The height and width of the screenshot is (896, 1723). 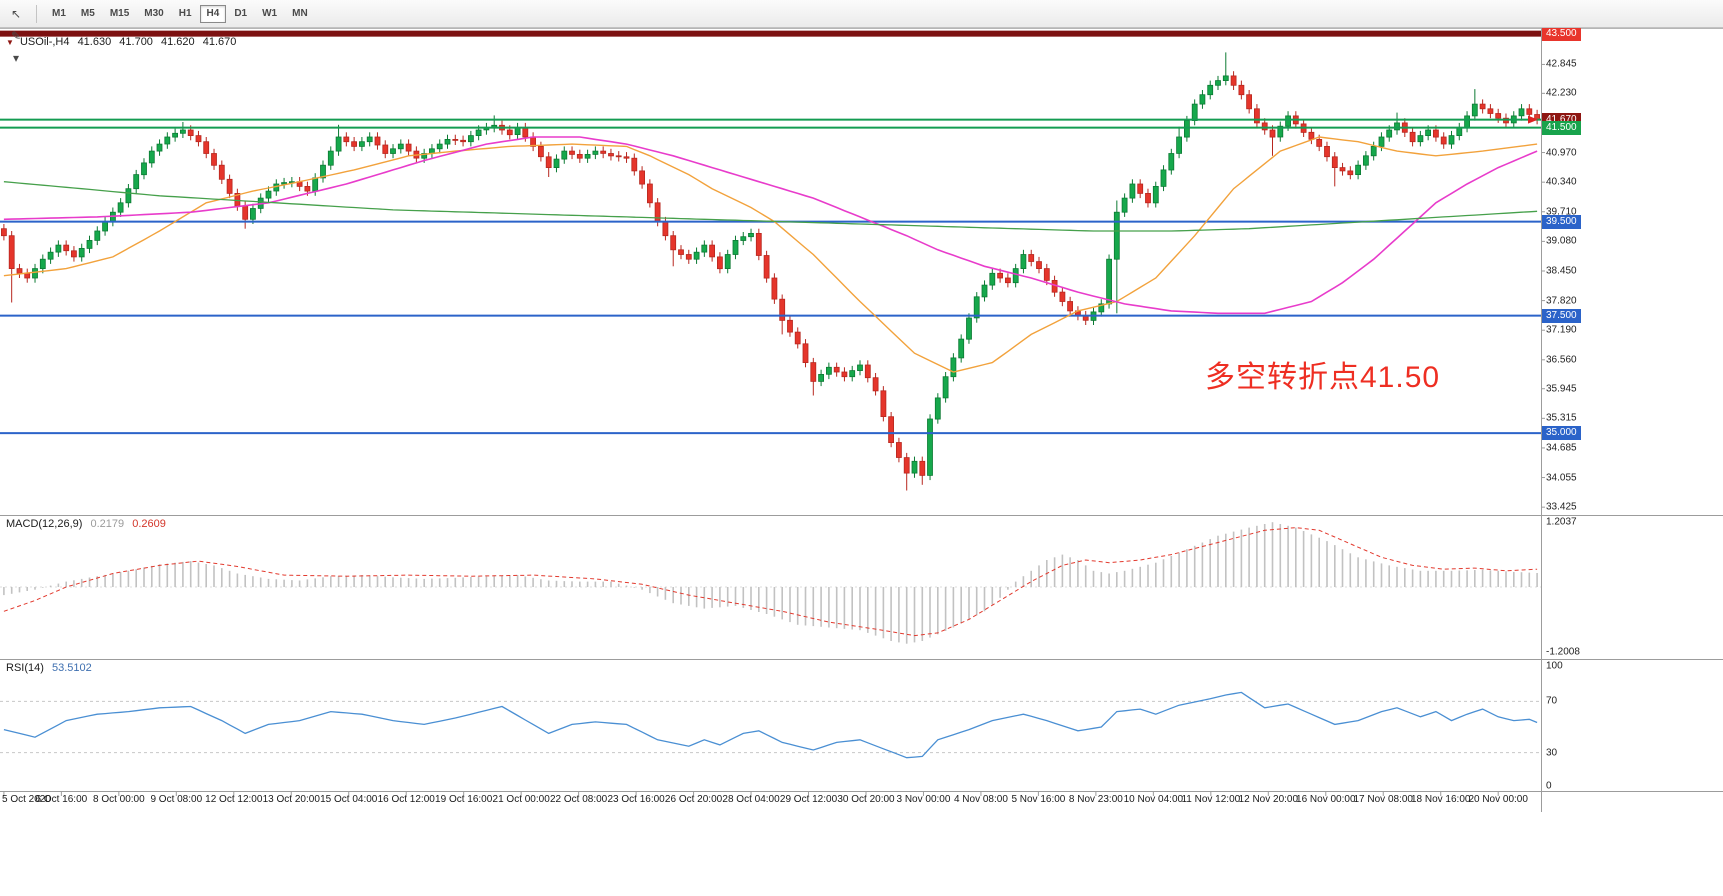 I want to click on macd-signal-value: 0.2609, so click(x=149, y=524).